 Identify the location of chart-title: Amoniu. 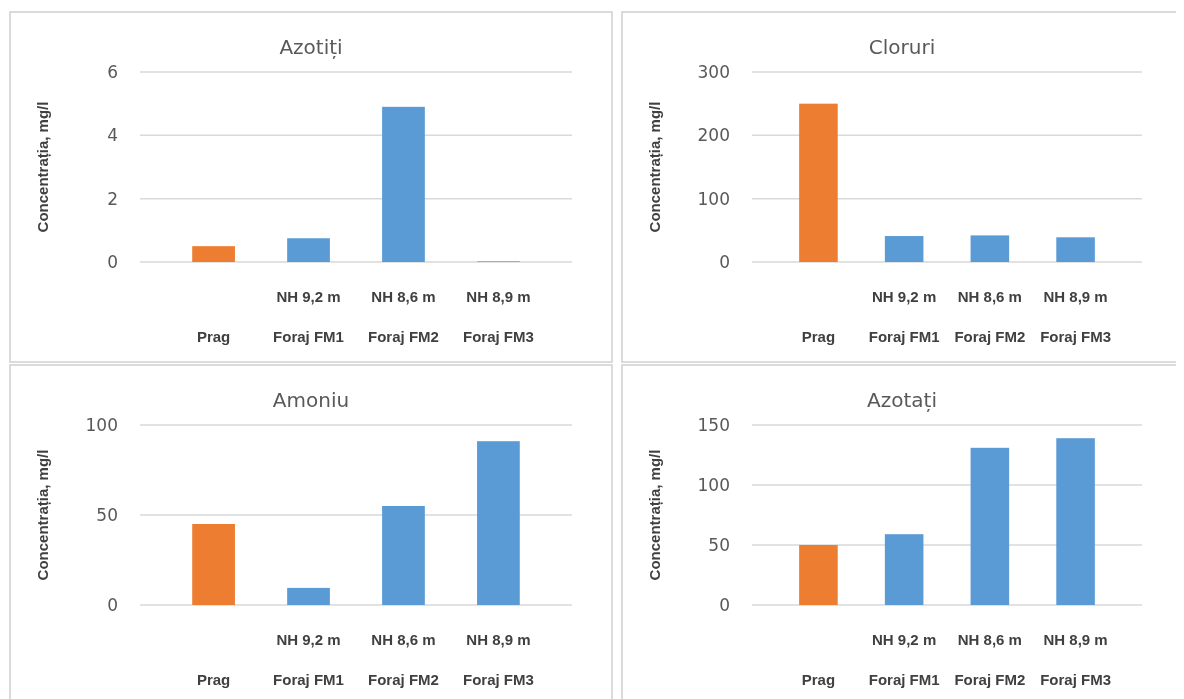
(311, 400).